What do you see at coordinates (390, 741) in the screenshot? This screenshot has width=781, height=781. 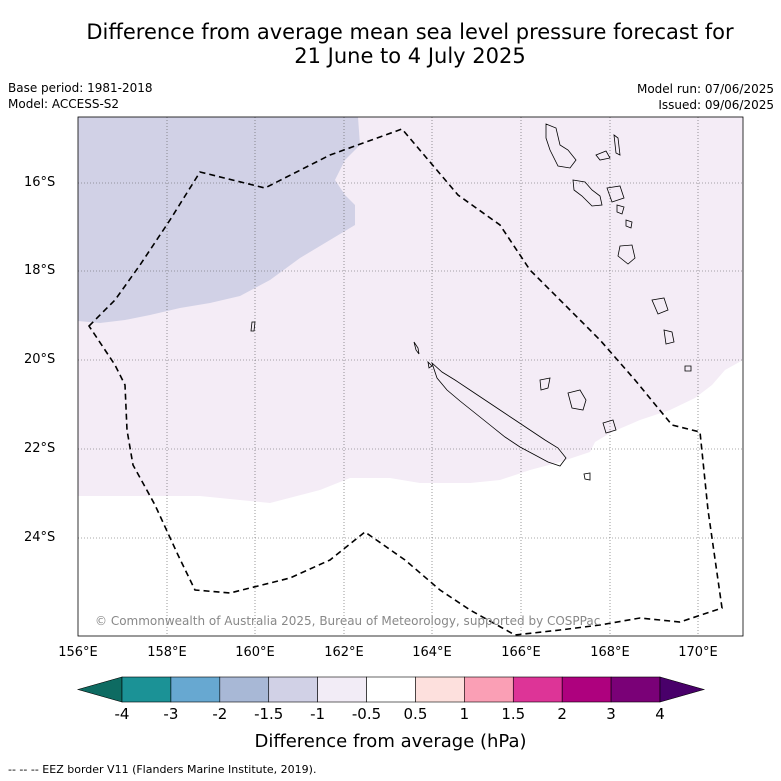 I see `colorbar-label: Difference from average (hPa)` at bounding box center [390, 741].